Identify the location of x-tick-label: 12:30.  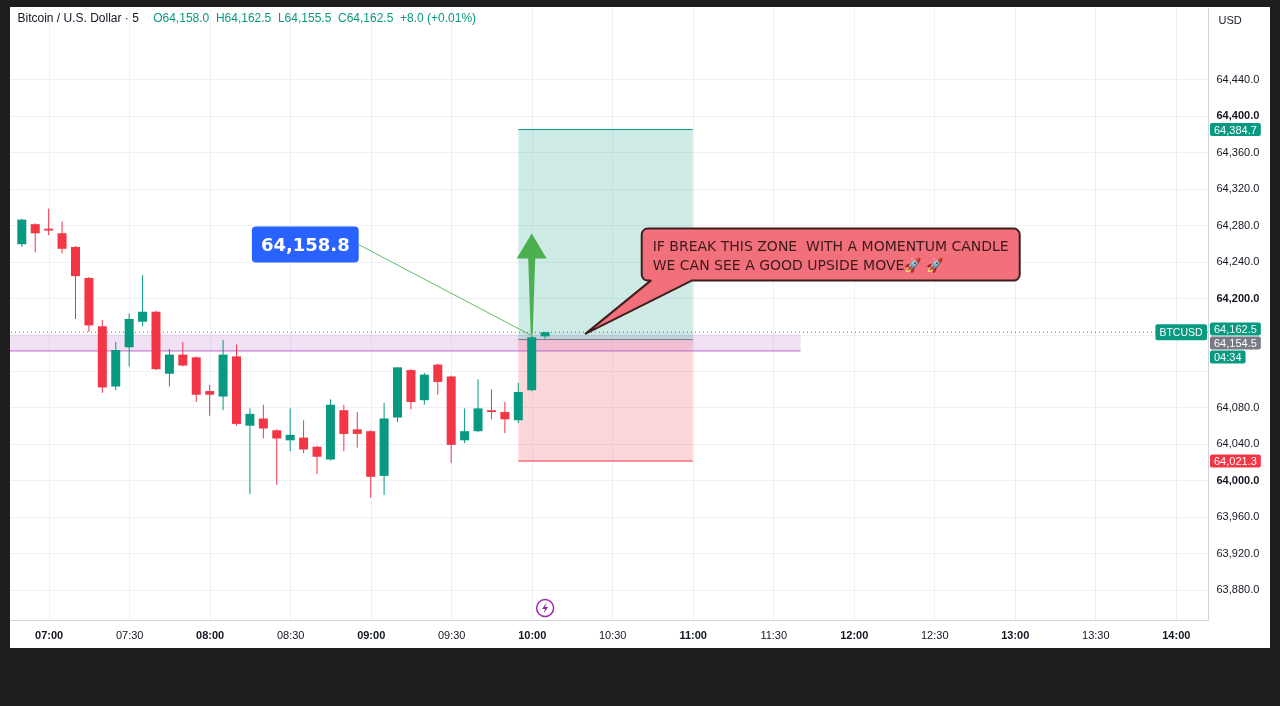
(935, 634).